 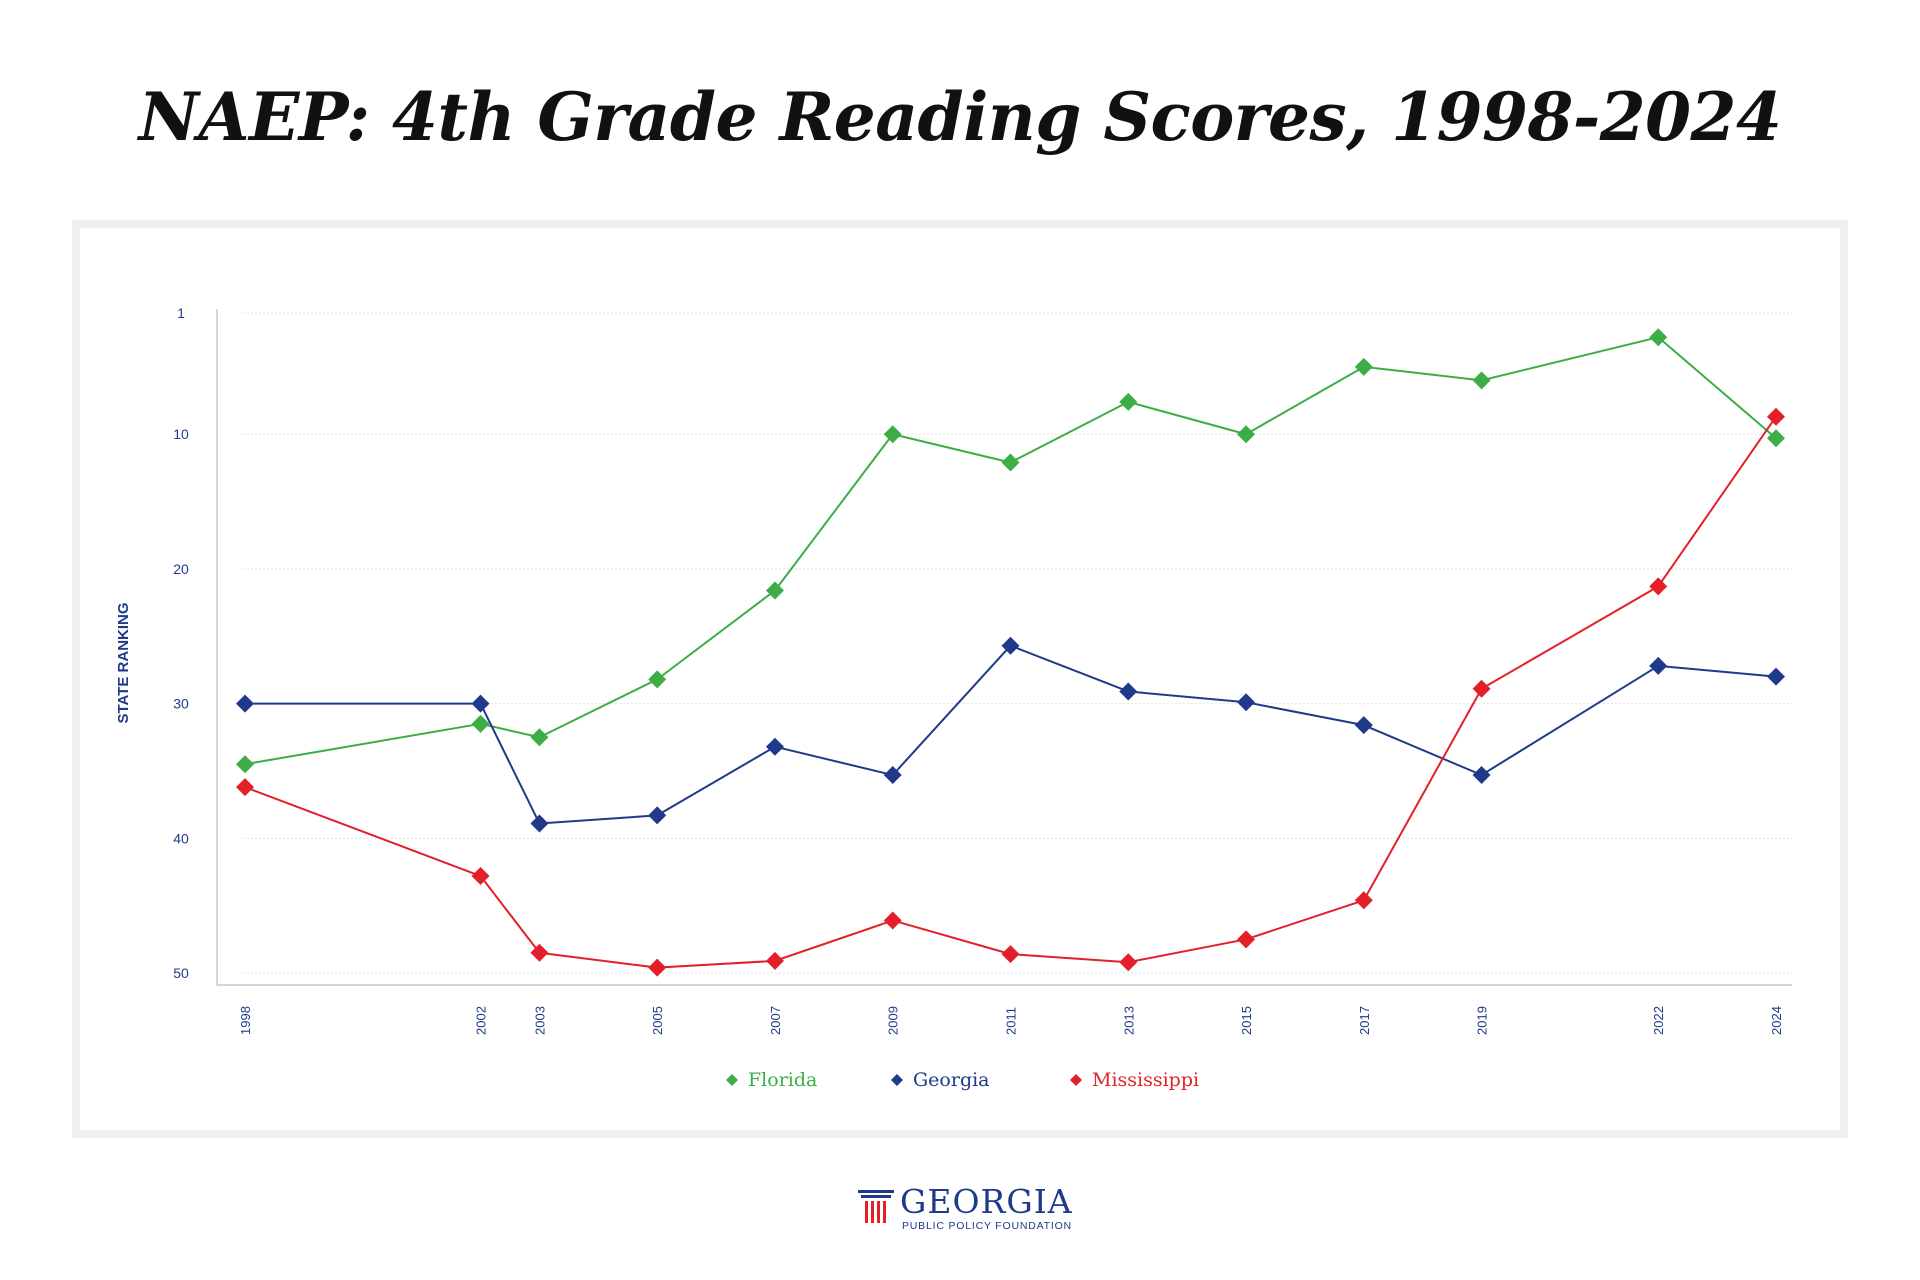 I want to click on x-tick-label: 2002, so click(x=481, y=1020).